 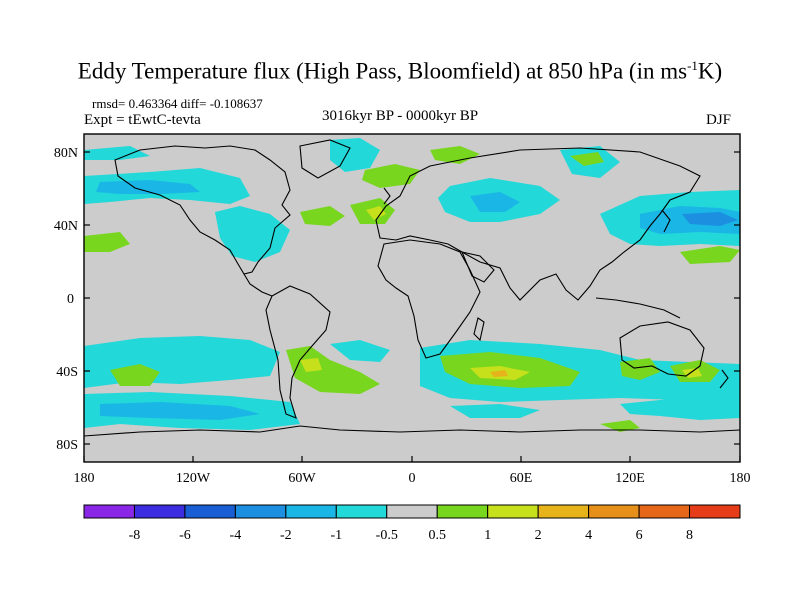 What do you see at coordinates (662, 349) in the screenshot?
I see `coast-australia` at bounding box center [662, 349].